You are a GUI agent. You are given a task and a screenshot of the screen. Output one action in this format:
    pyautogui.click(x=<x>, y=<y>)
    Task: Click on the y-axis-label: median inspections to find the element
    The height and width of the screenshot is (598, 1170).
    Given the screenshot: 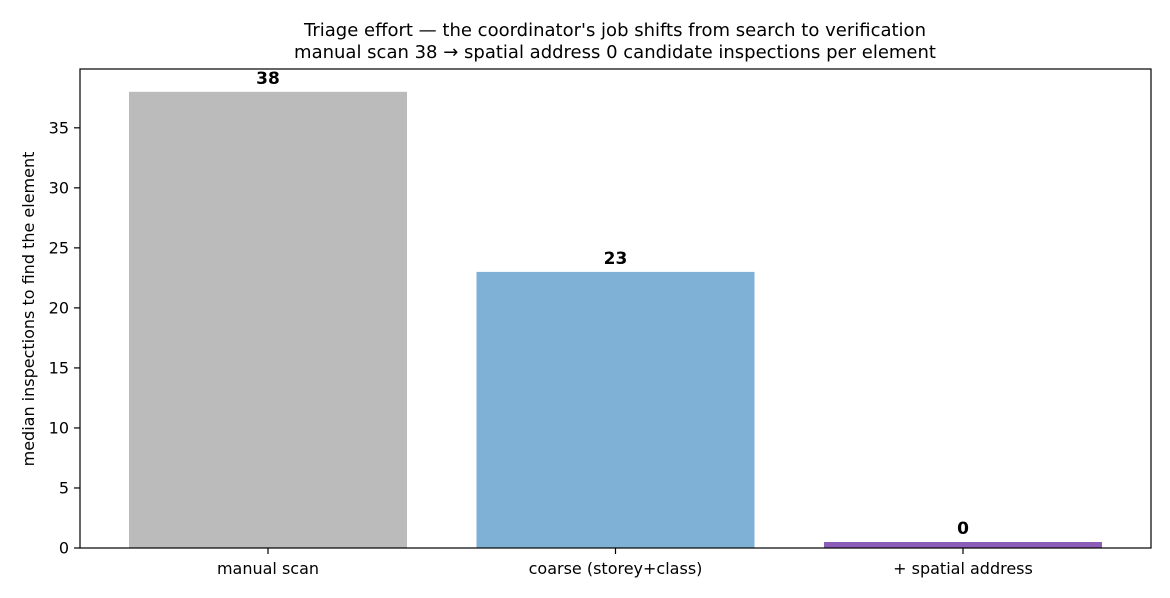 What is the action you would take?
    pyautogui.click(x=28, y=309)
    